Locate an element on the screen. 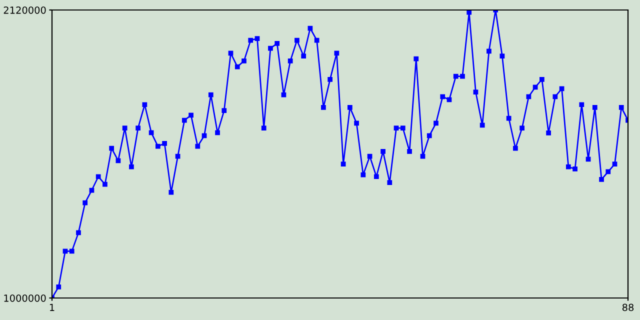  y-tick-label: 1000000 is located at coordinates (25, 298).